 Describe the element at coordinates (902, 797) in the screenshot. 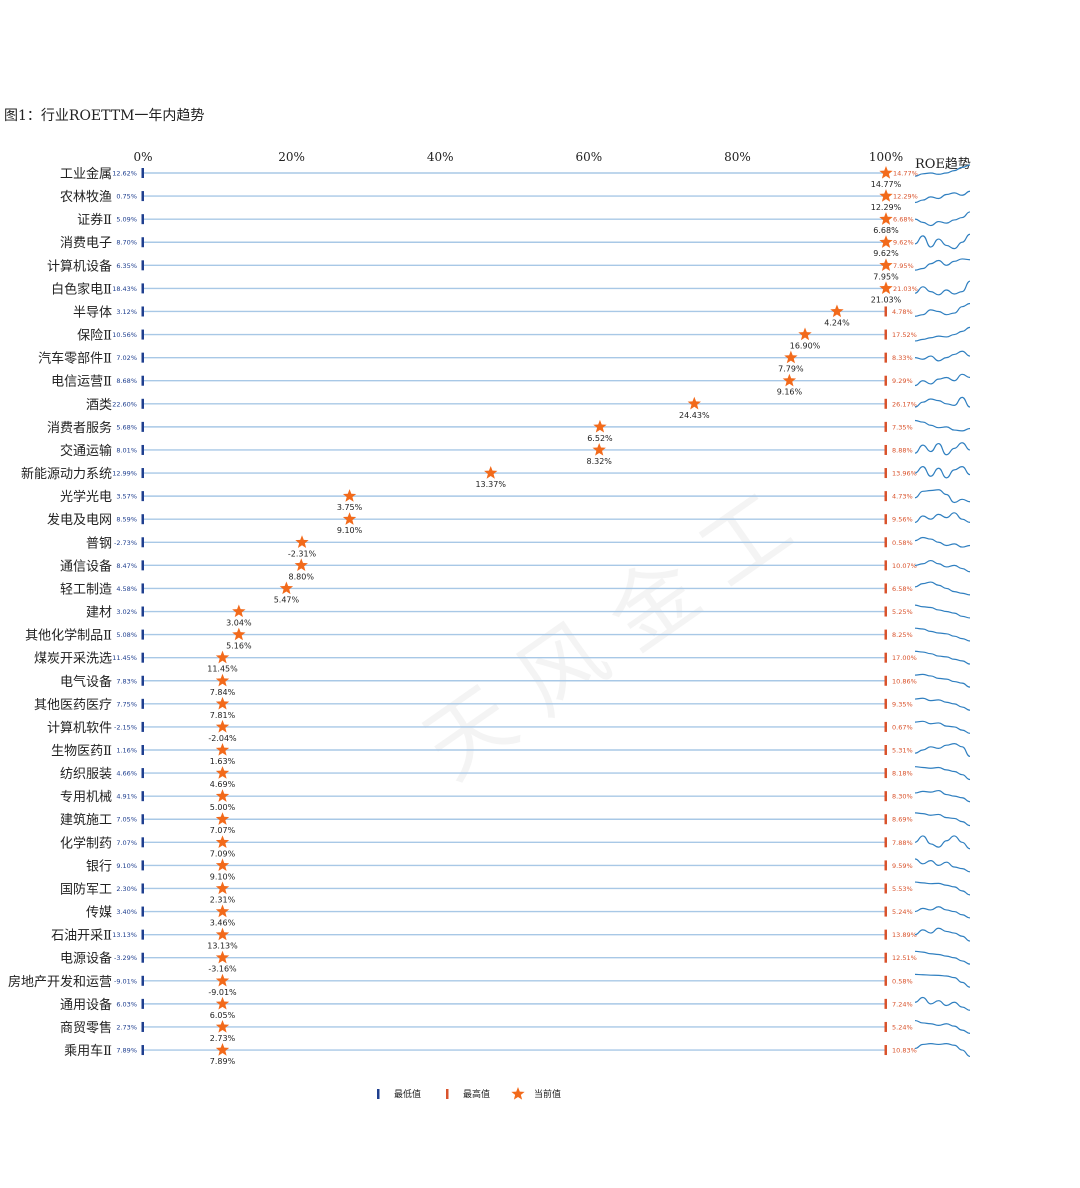

I see `max-value-label: 8.30%` at that location.